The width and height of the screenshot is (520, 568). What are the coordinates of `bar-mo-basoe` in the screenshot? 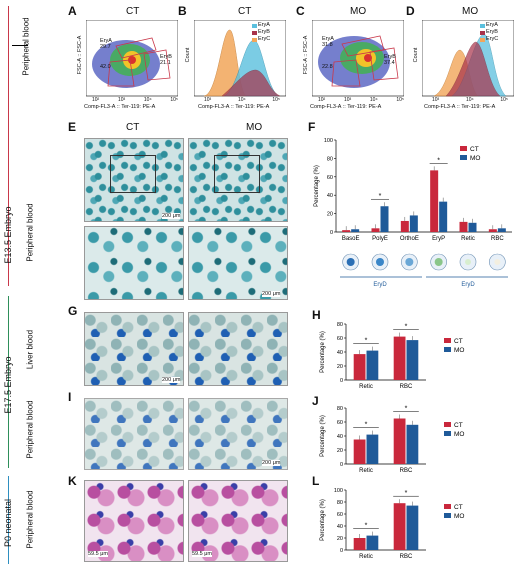 It's located at (355, 230).